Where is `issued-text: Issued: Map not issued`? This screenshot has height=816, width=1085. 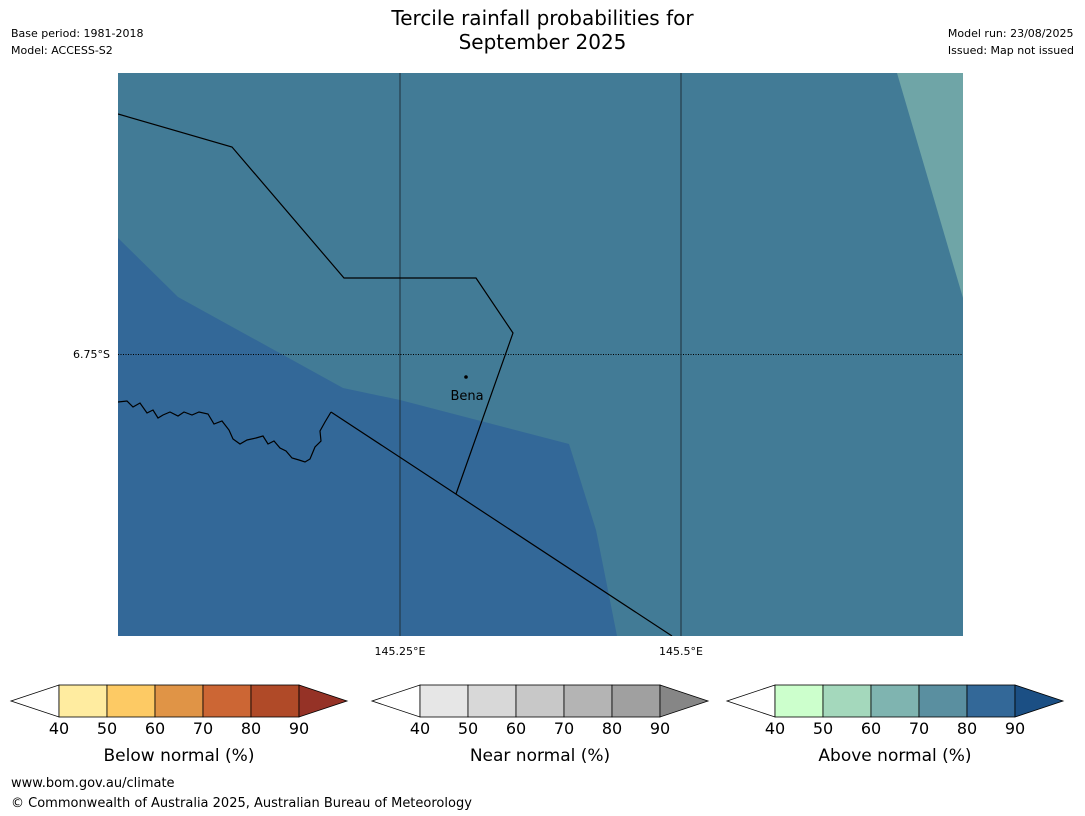
issued-text: Issued: Map not issued is located at coordinates (1010, 50).